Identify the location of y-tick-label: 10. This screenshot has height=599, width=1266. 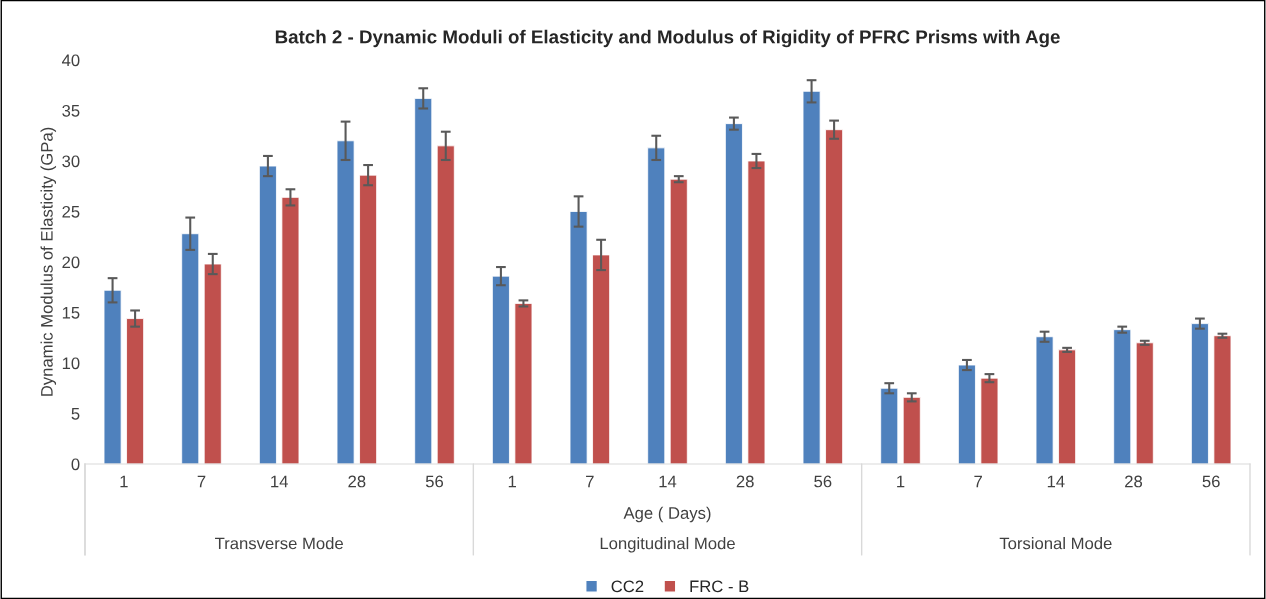
(71, 363).